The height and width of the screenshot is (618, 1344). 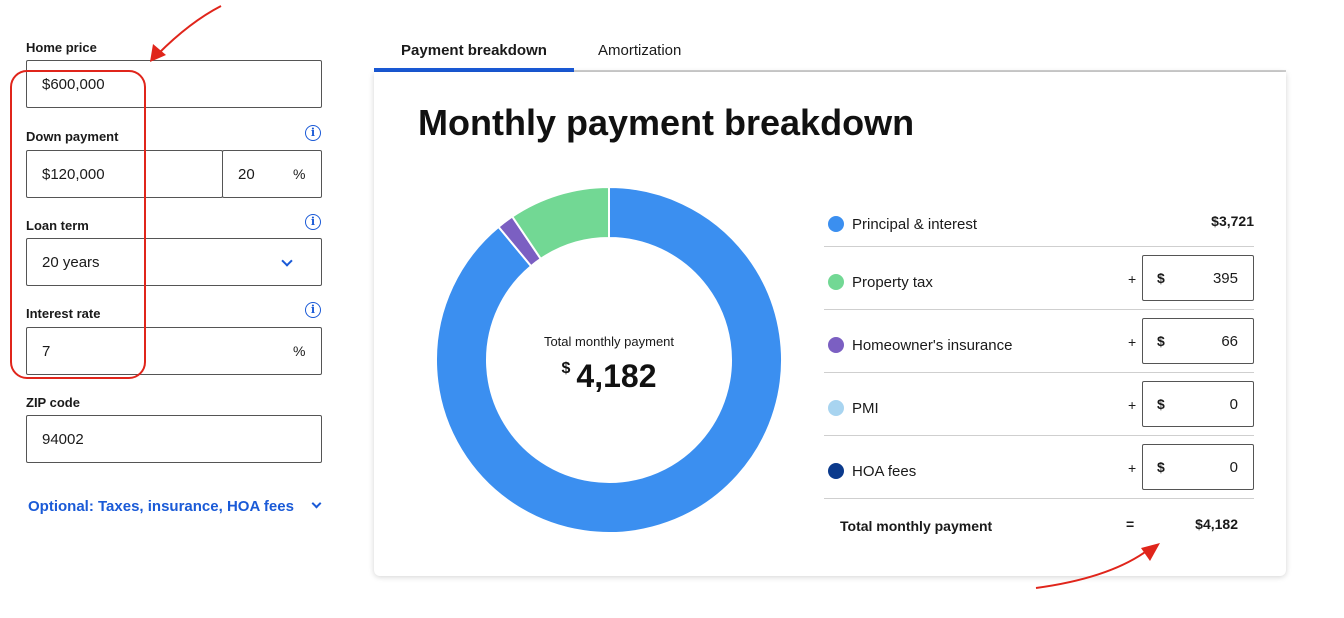 I want to click on principal-interest-value: $3,721, so click(x=1232, y=221).